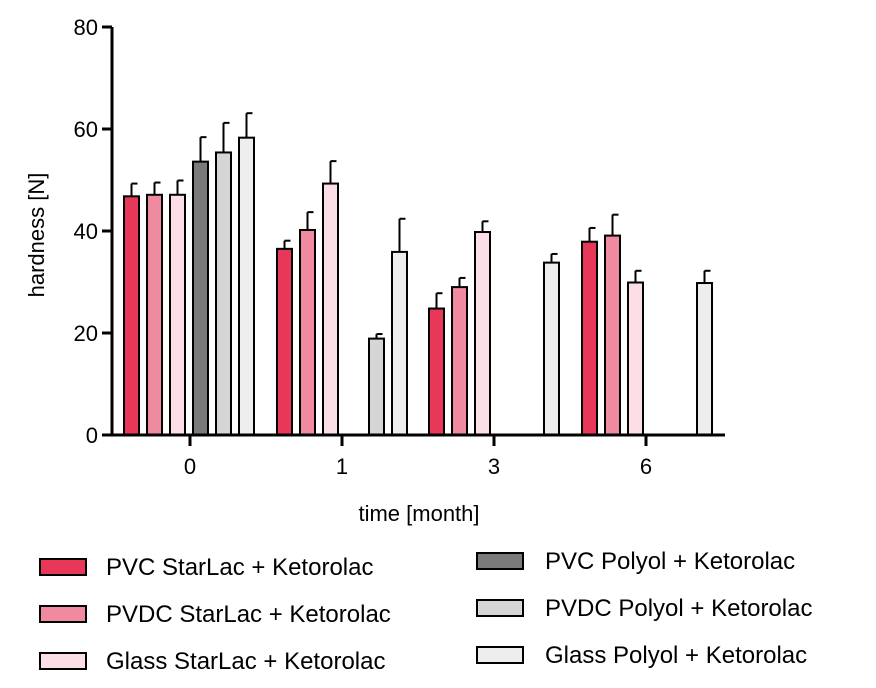 This screenshot has height=688, width=876. Describe the element at coordinates (418, 513) in the screenshot. I see `x-axis-title: time [month]` at that location.